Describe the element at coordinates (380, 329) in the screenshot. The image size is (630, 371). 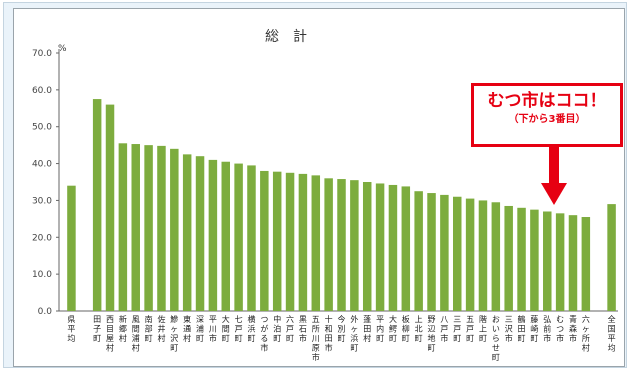
I see `x-tick-label: 平内町` at that location.